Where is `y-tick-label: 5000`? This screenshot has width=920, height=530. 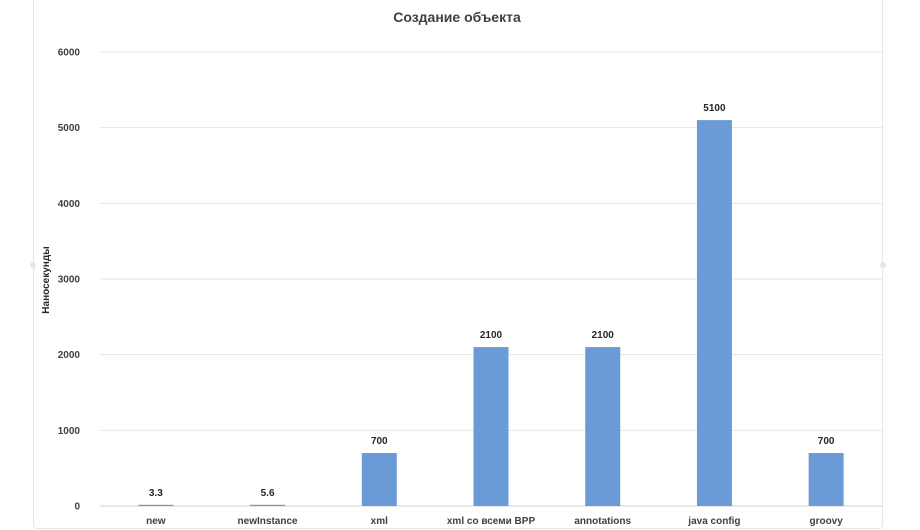 y-tick-label: 5000 is located at coordinates (69, 128).